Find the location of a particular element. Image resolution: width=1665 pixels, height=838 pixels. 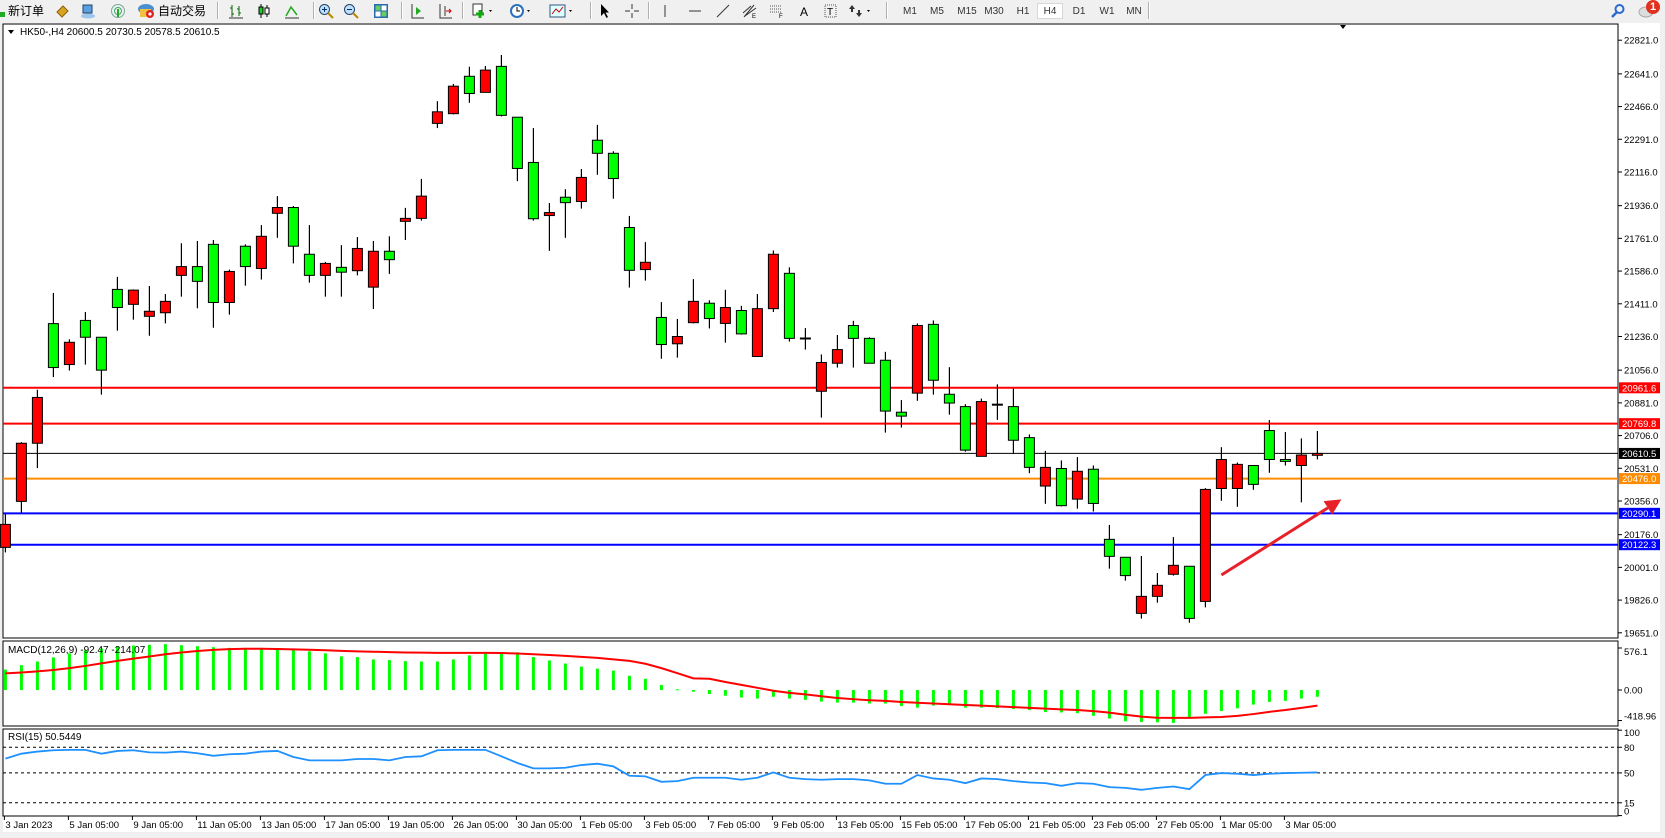

candlestick-button is located at coordinates (264, 10).